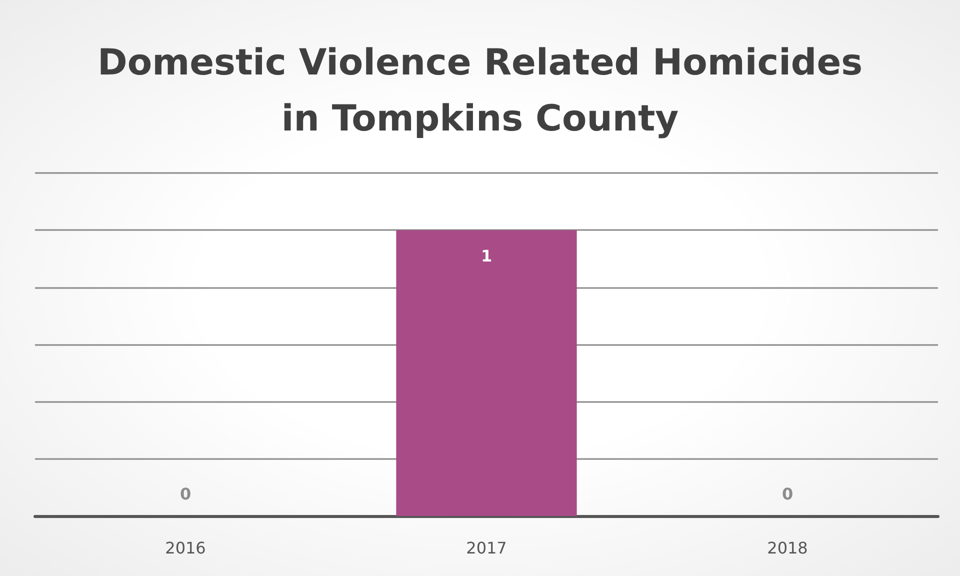 The width and height of the screenshot is (960, 576). What do you see at coordinates (185, 548) in the screenshot?
I see `x-tick-label: 2016` at bounding box center [185, 548].